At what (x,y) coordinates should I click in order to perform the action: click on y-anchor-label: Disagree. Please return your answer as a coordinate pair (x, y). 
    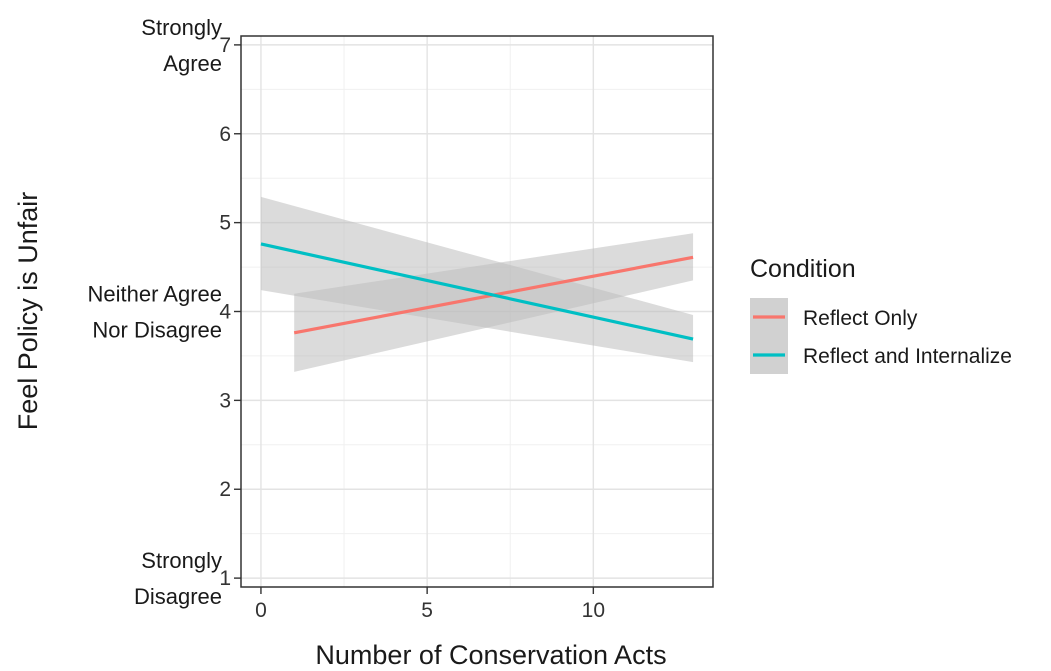
    Looking at the image, I should click on (178, 596).